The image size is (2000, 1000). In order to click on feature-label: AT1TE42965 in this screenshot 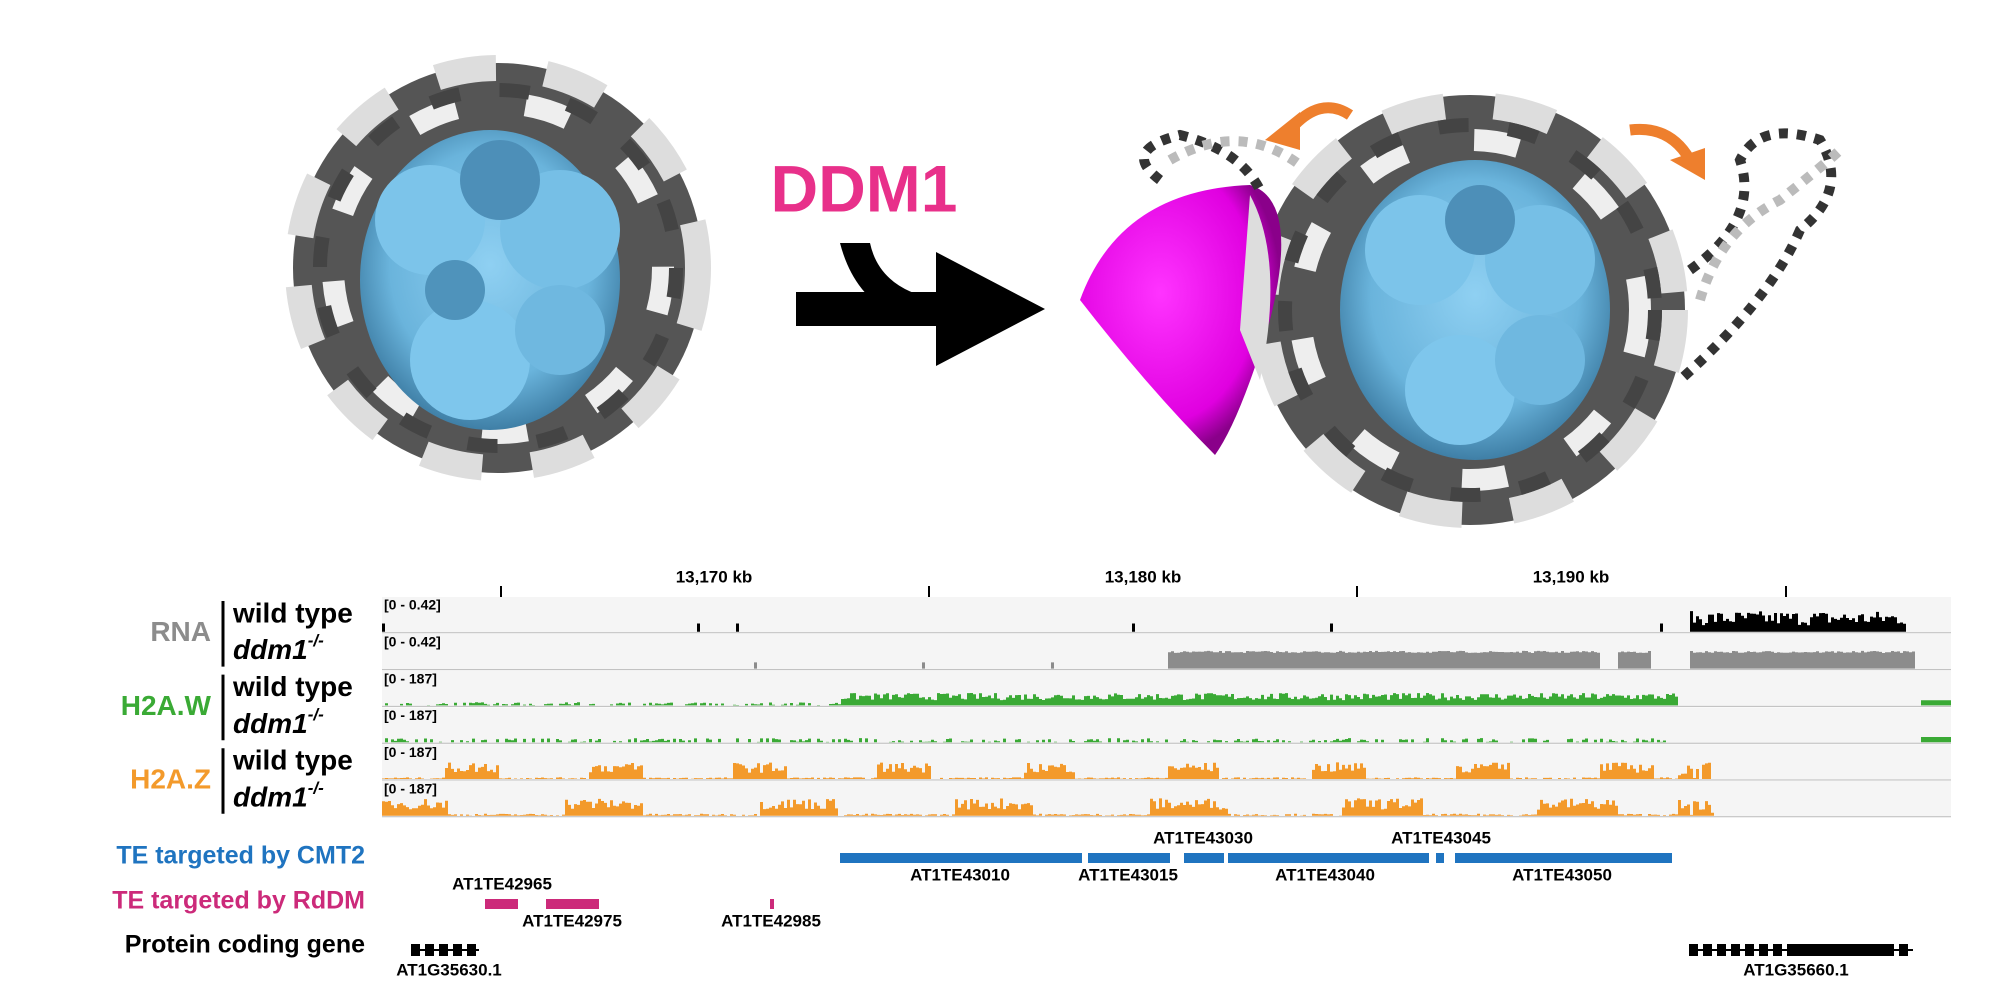, I will do `click(502, 883)`.